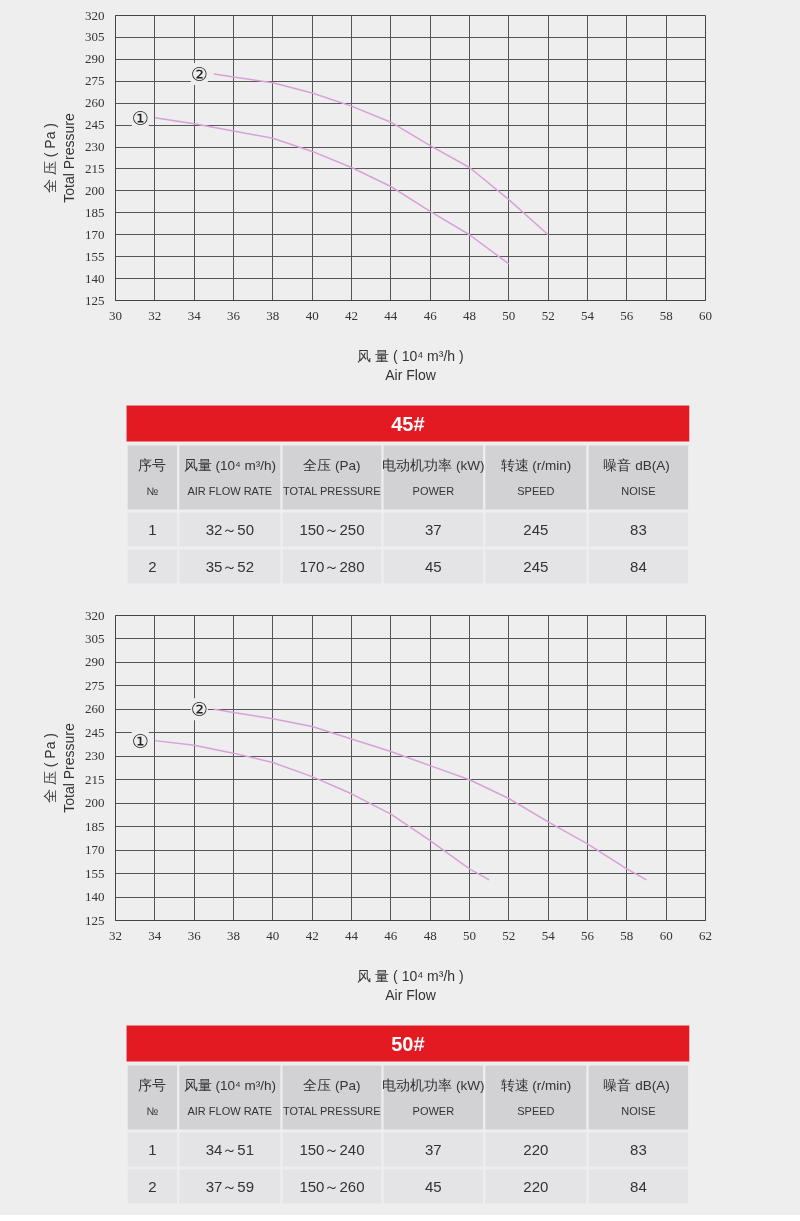  What do you see at coordinates (115, 315) in the screenshot?
I see `x-tick-label: 30` at bounding box center [115, 315].